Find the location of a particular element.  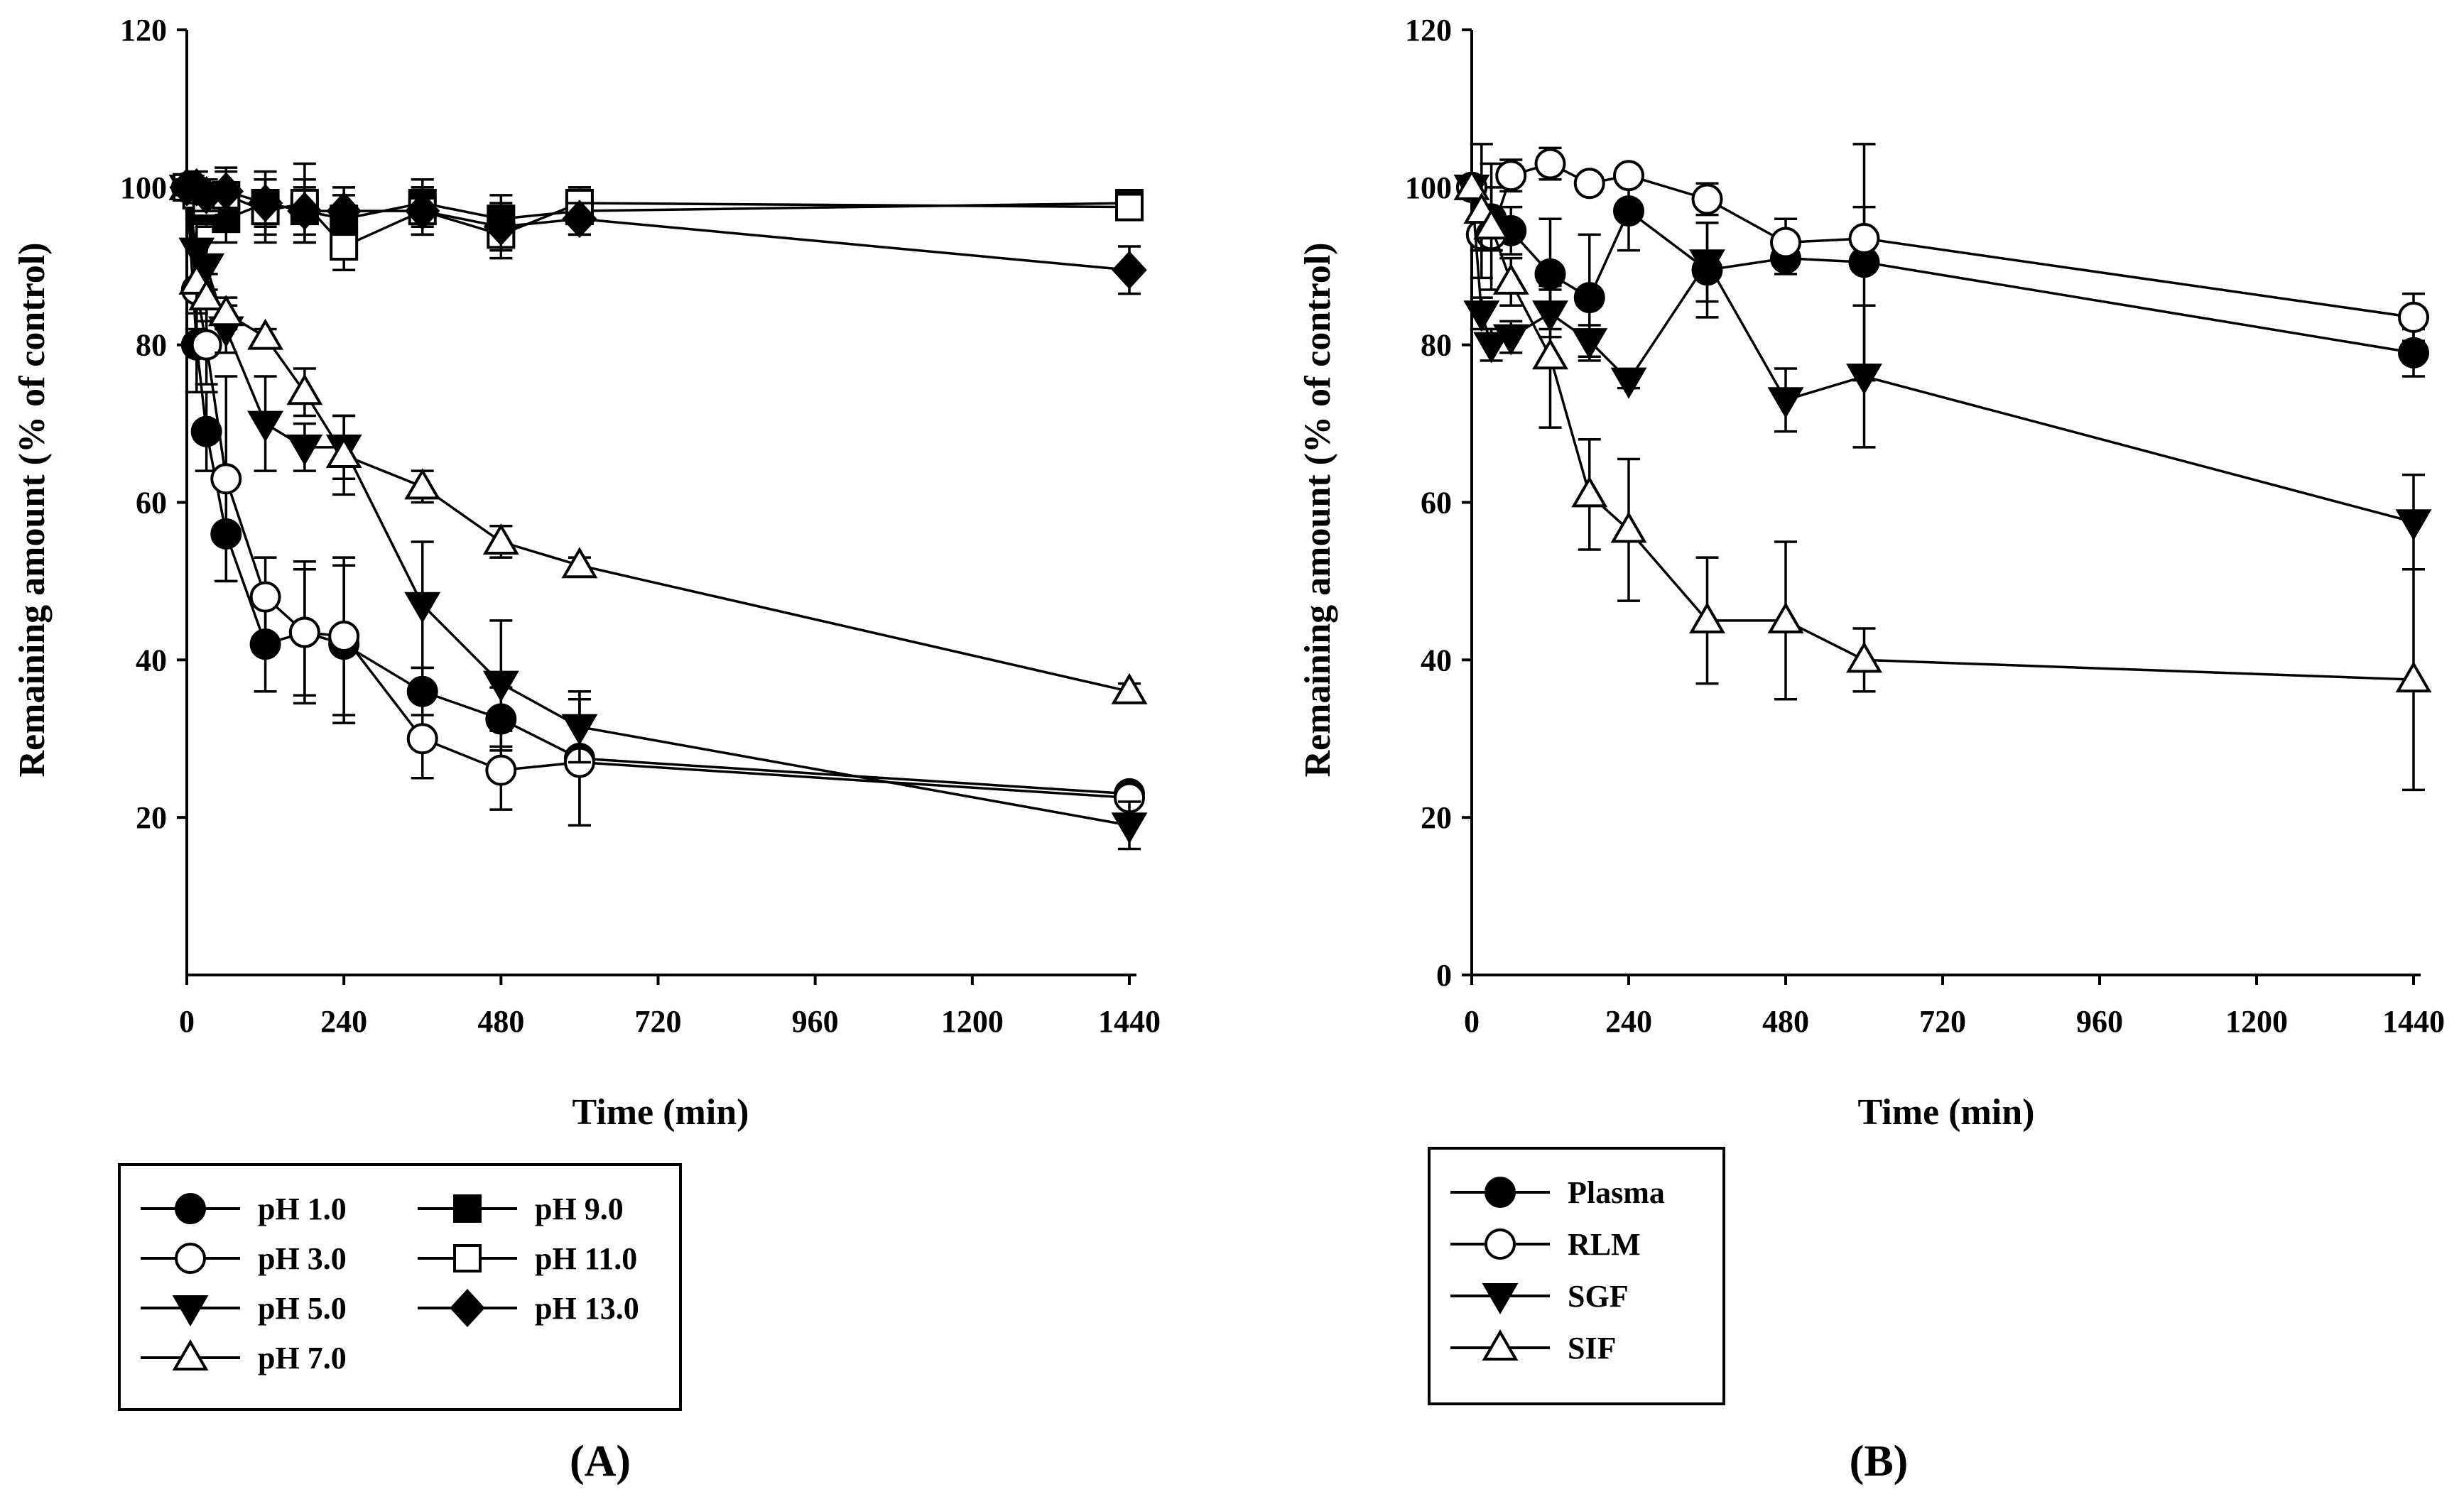

series-sgf is located at coordinates (1942, 372).